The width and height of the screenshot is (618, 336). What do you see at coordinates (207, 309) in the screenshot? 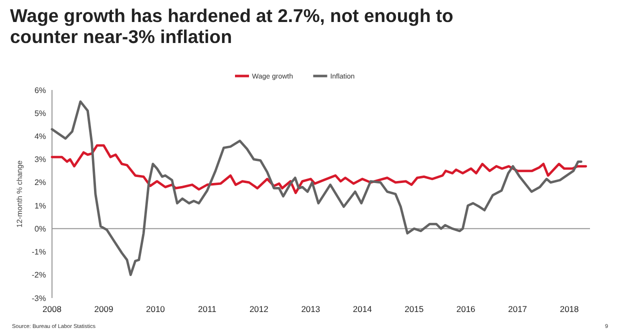
I see `x-tick-label: 2011` at bounding box center [207, 309].